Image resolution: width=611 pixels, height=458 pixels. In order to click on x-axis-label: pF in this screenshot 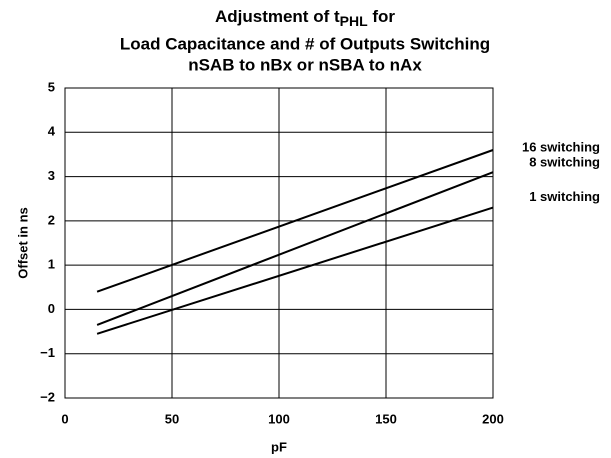, I will do `click(279, 446)`.